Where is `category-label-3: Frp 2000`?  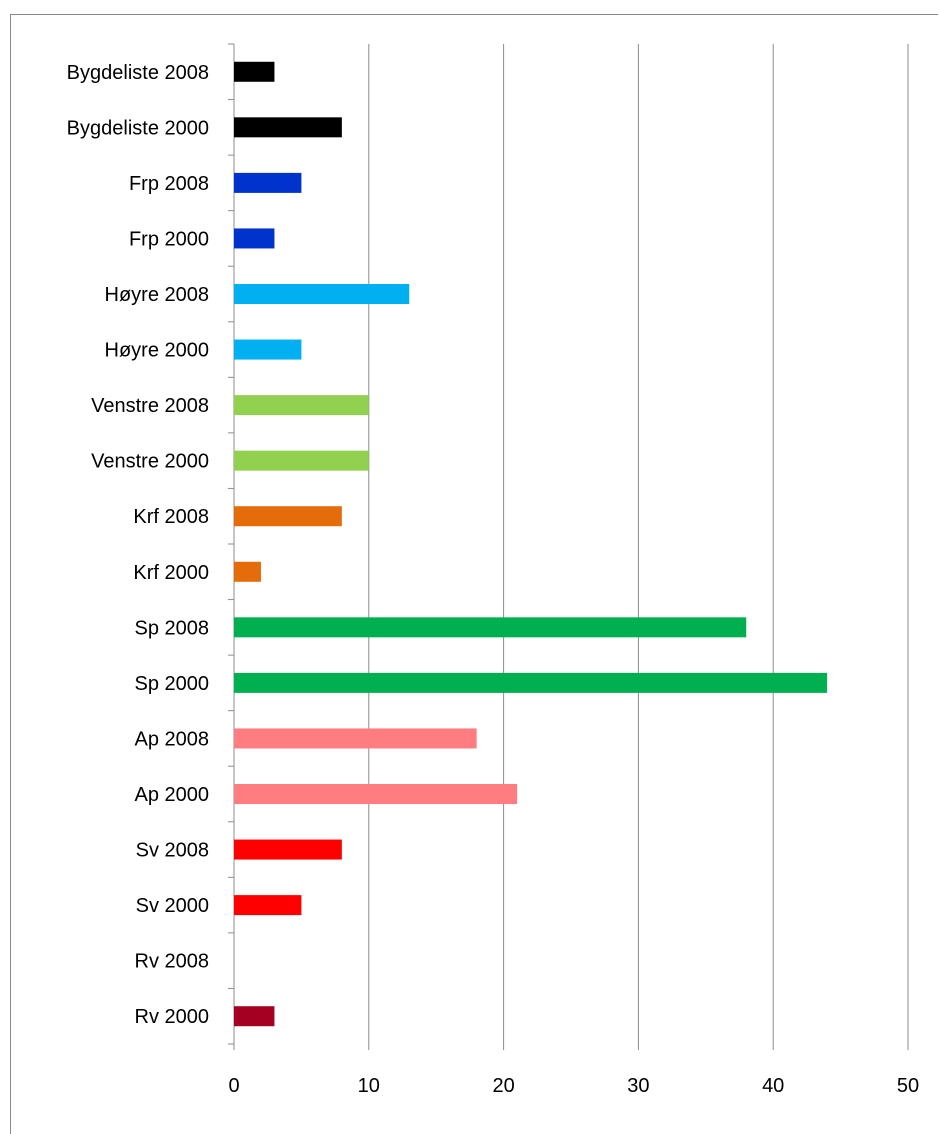 category-label-3: Frp 2000 is located at coordinates (169, 239).